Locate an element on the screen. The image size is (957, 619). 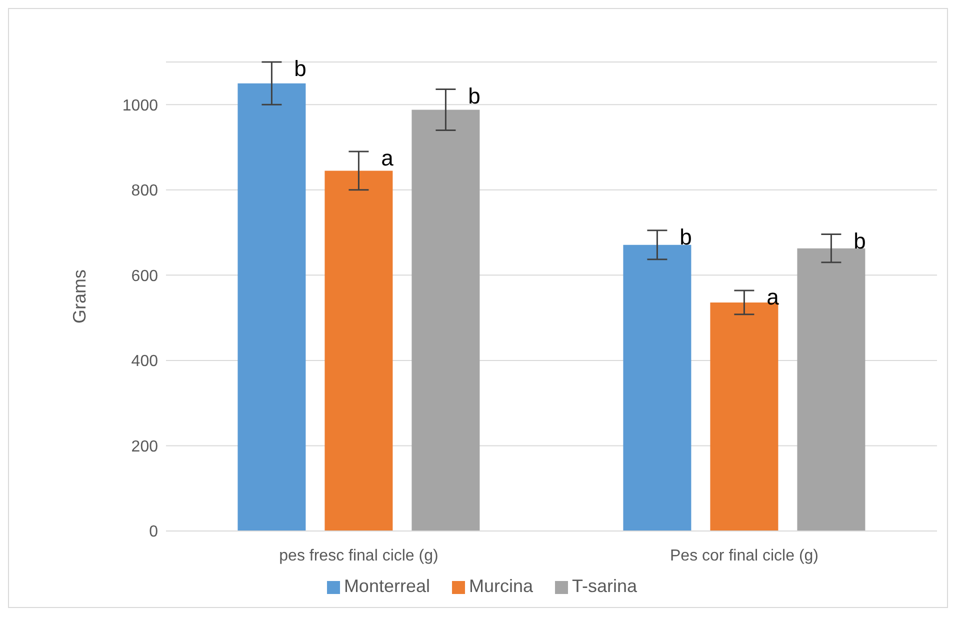
data-label: a is located at coordinates (387, 158).